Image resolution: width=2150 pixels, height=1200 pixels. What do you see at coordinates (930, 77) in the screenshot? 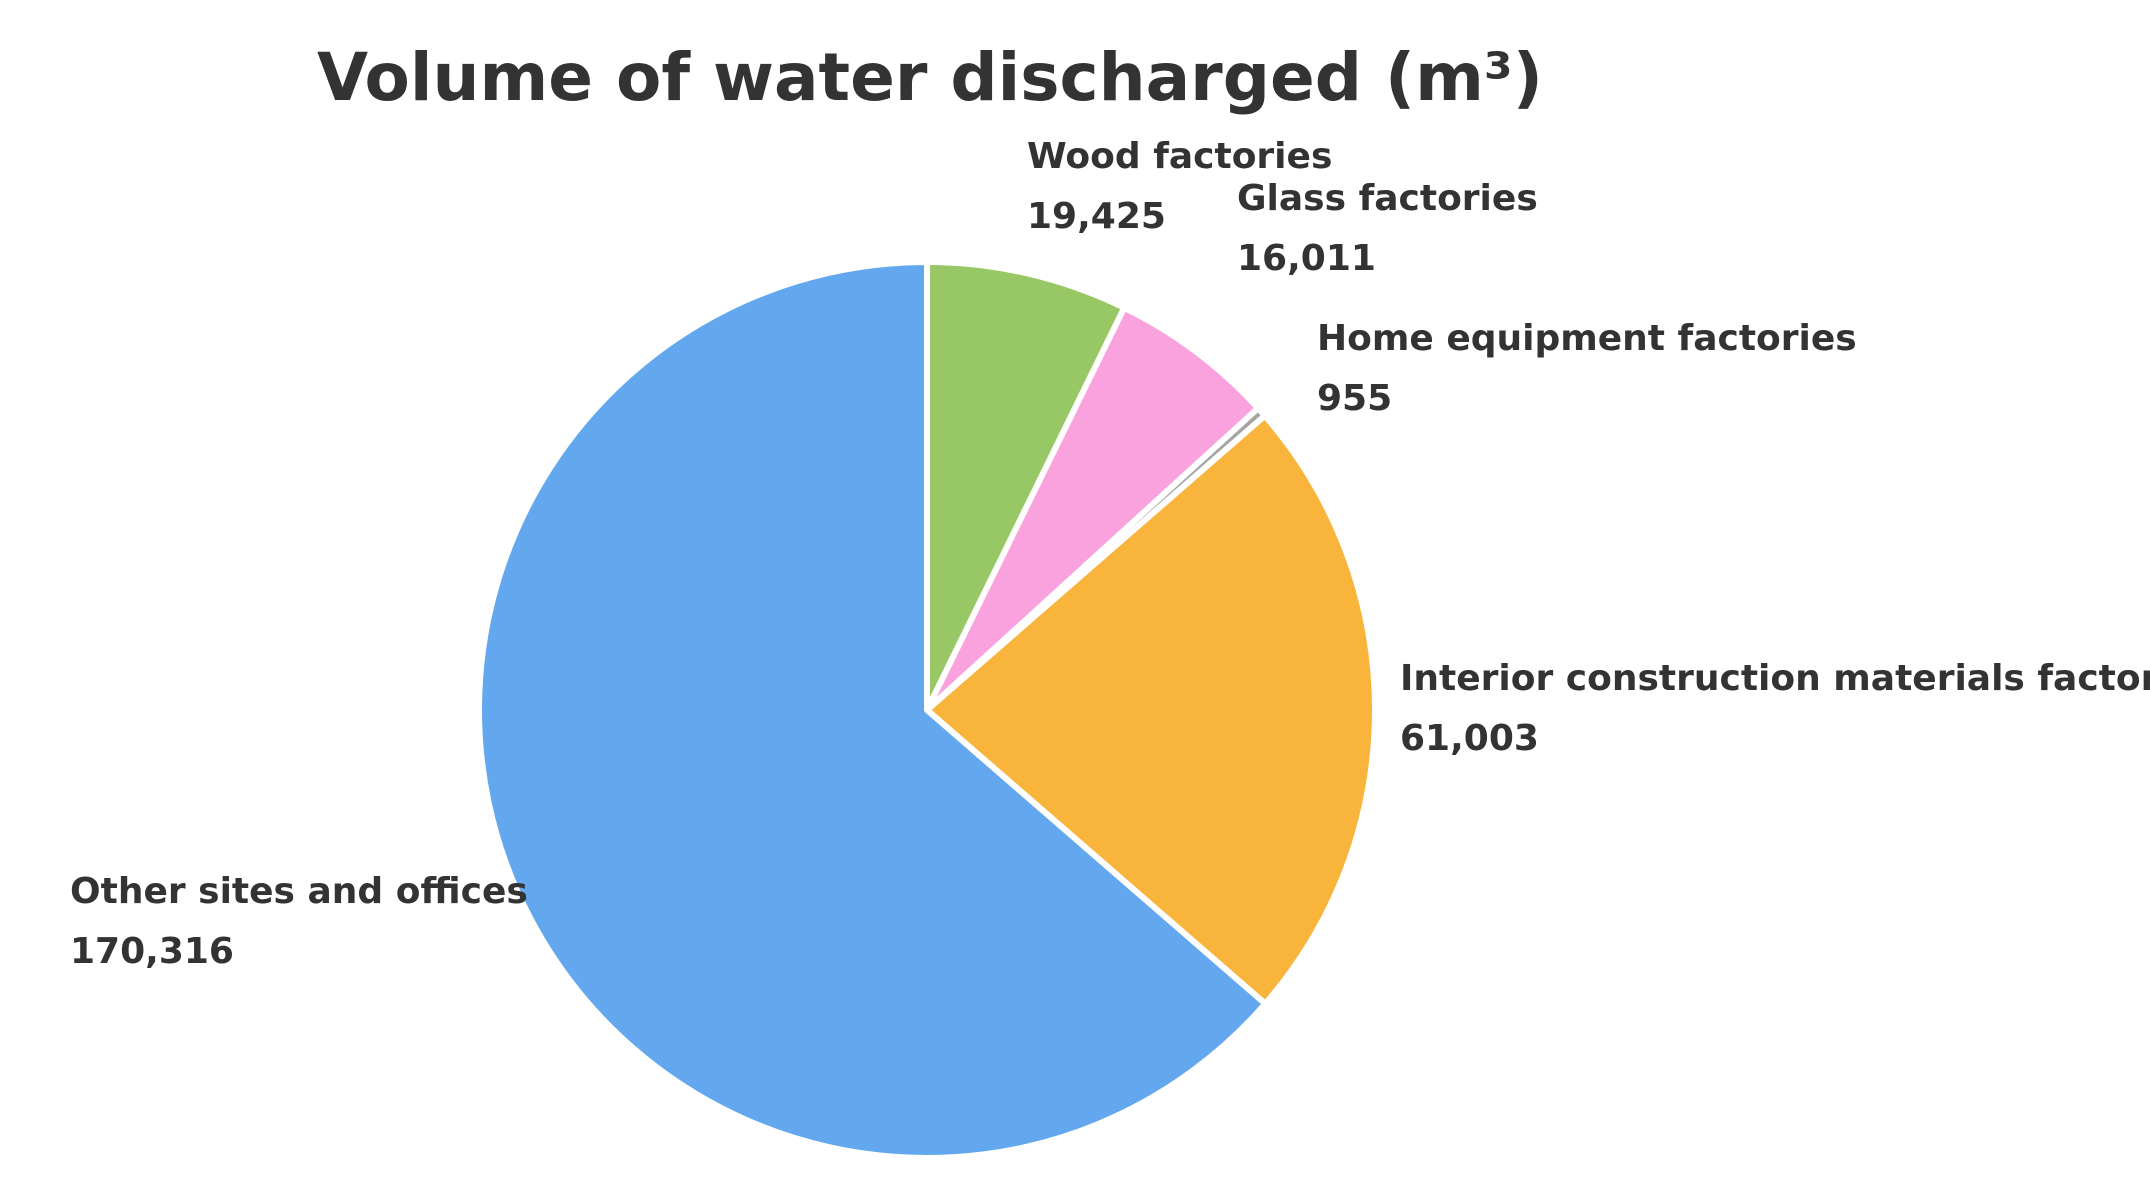
I see `chart-title: Volume of water discharged (m³)` at bounding box center [930, 77].